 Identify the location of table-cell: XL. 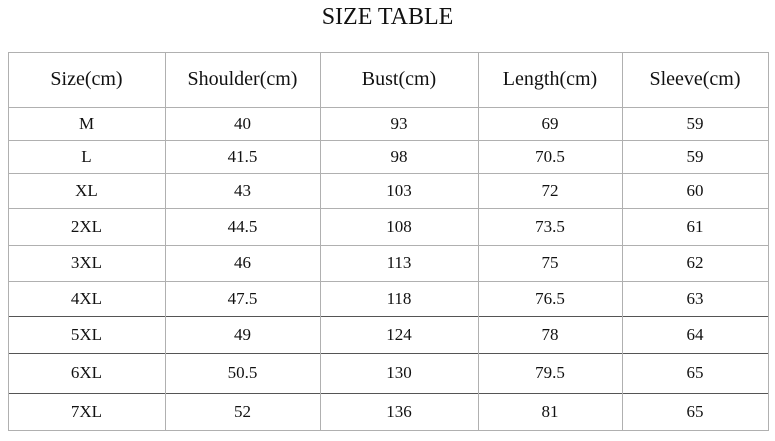
(86, 190).